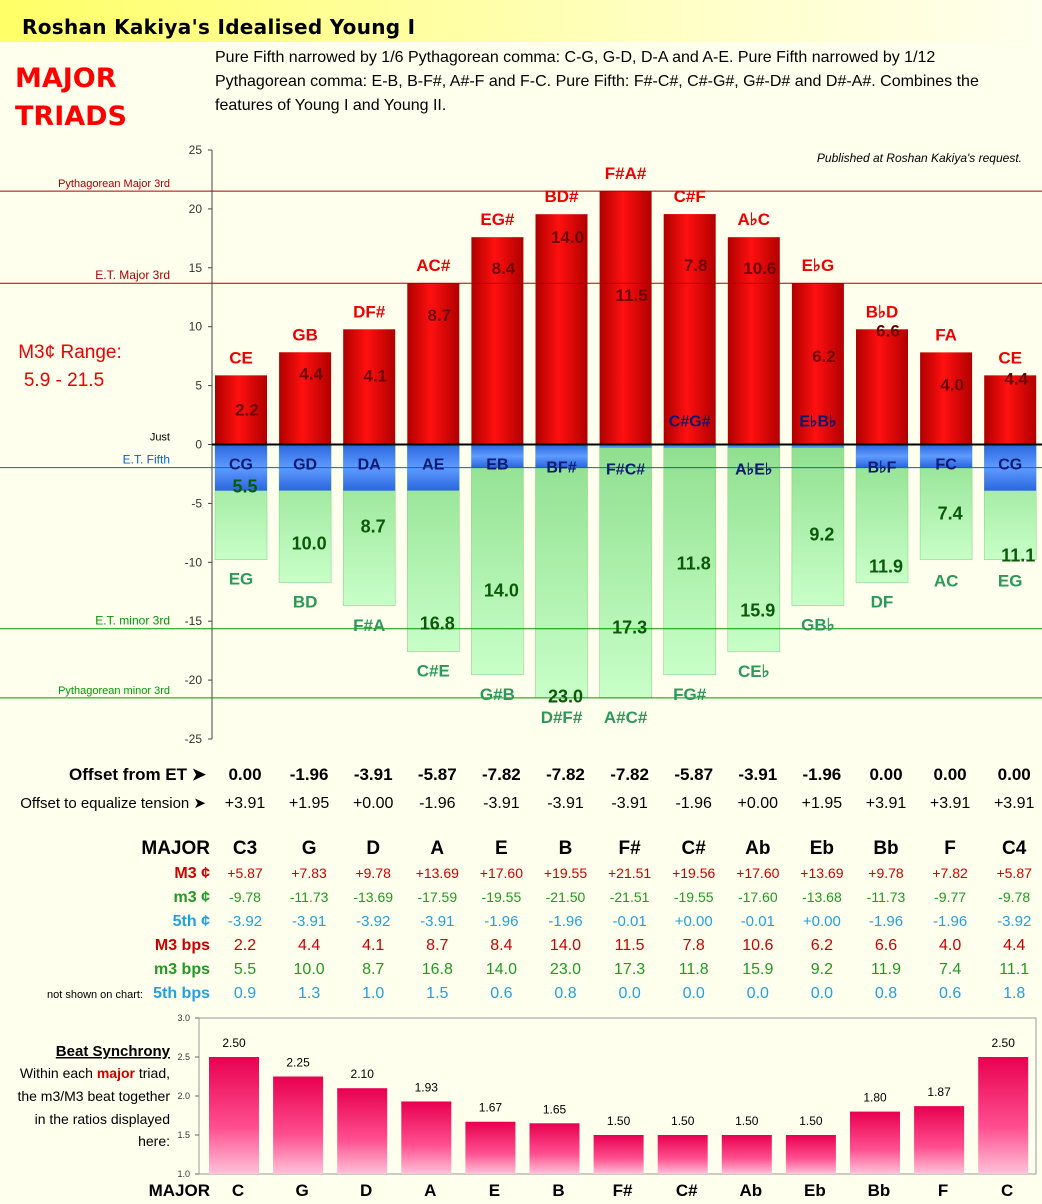 This screenshot has height=1204, width=1042. What do you see at coordinates (501, 945) in the screenshot?
I see `table-m3-bps-value: 8.4` at bounding box center [501, 945].